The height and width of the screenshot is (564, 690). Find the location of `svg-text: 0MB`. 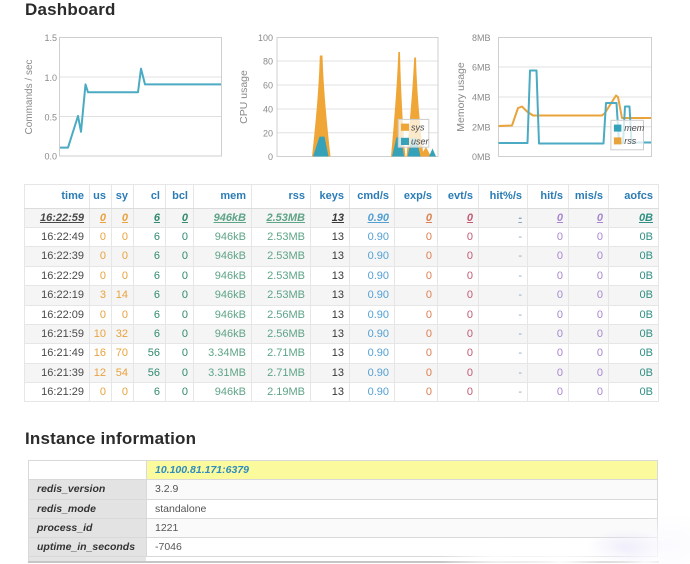

svg-text: 0MB is located at coordinates (481, 157).